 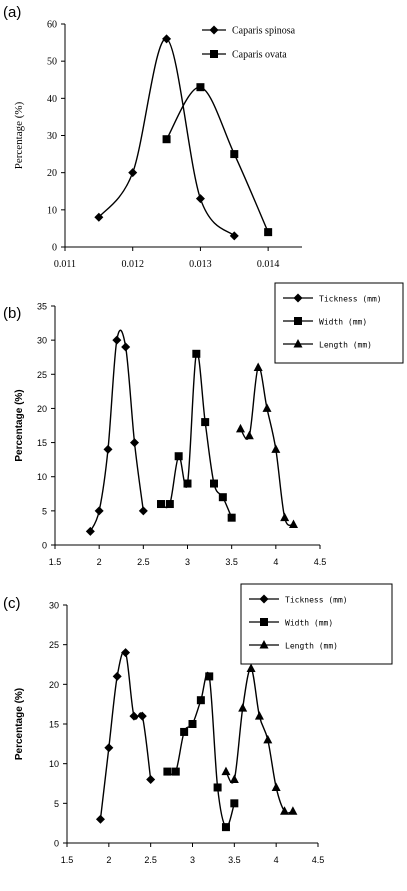 I want to click on y-tick-label: 25, so click(x=54, y=645).